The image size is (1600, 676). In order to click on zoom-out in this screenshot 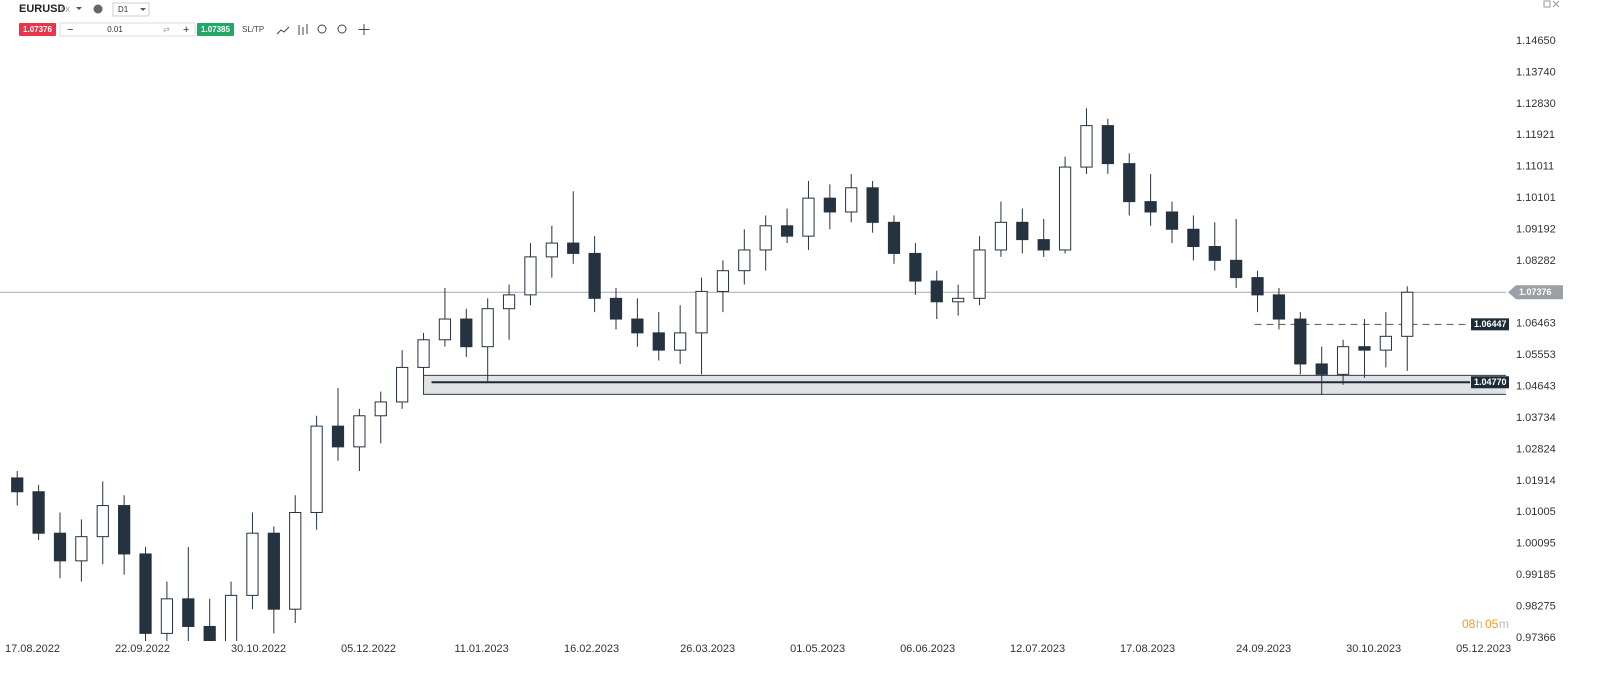, I will do `click(322, 29)`.